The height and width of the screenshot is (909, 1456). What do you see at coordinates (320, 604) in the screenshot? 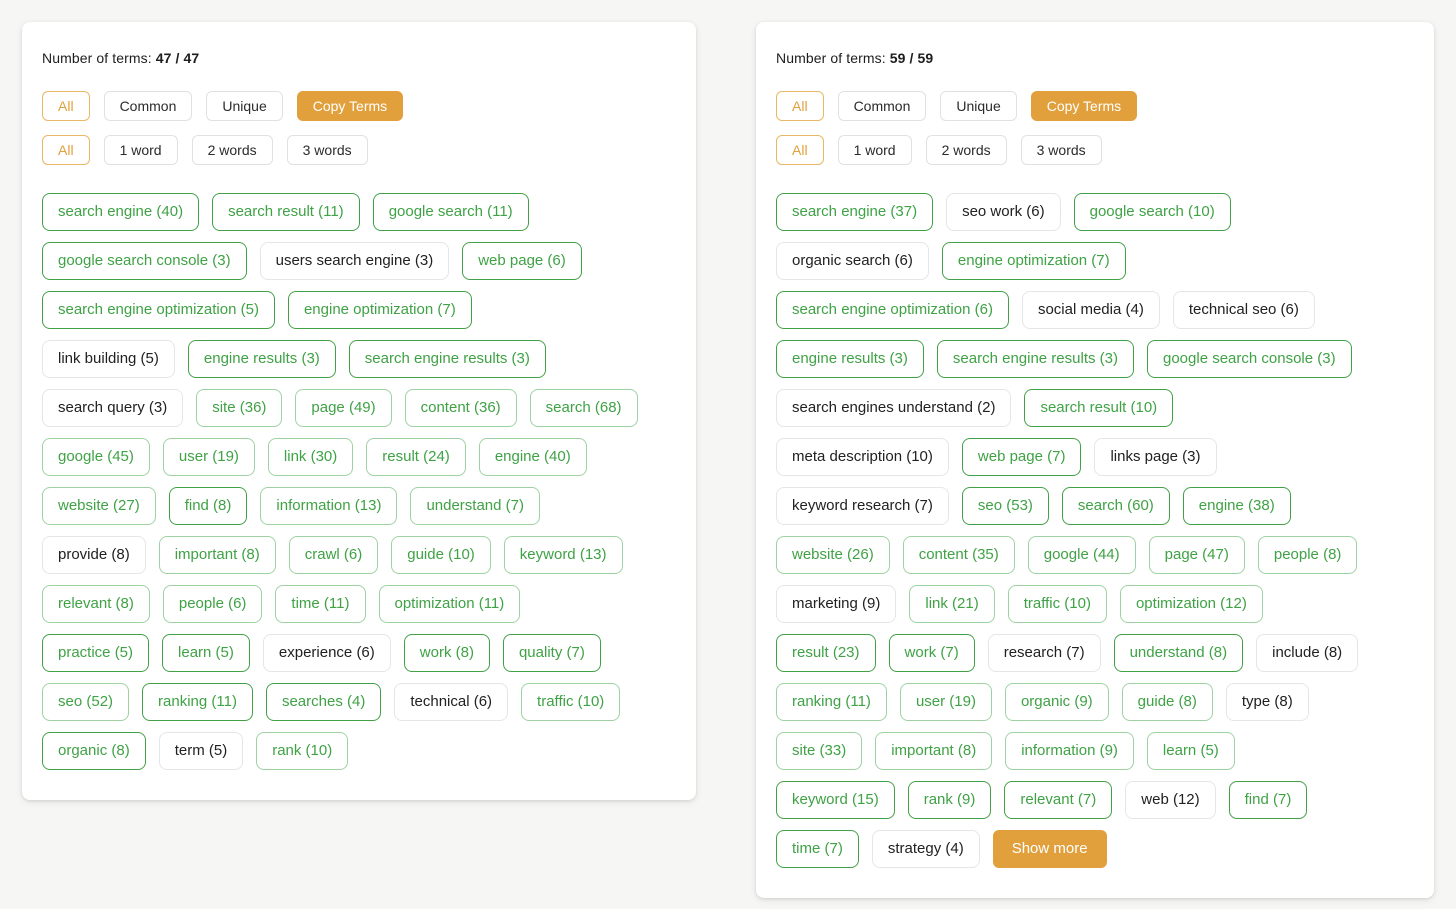
I see `term-chip-time: time (11)` at bounding box center [320, 604].